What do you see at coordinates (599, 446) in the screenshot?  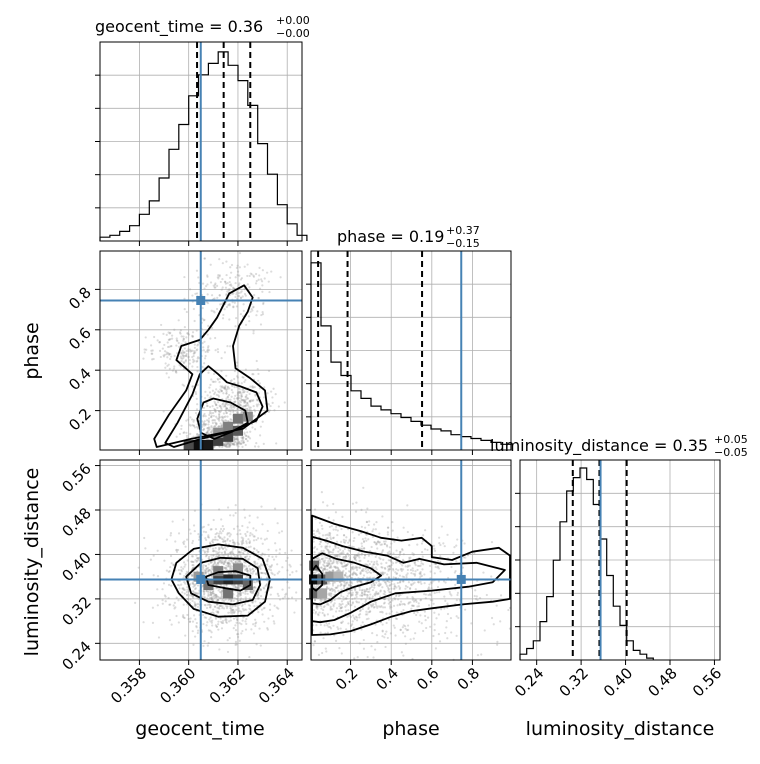 I see `title-luminosity-distance: luminosity_distance = 0.35` at bounding box center [599, 446].